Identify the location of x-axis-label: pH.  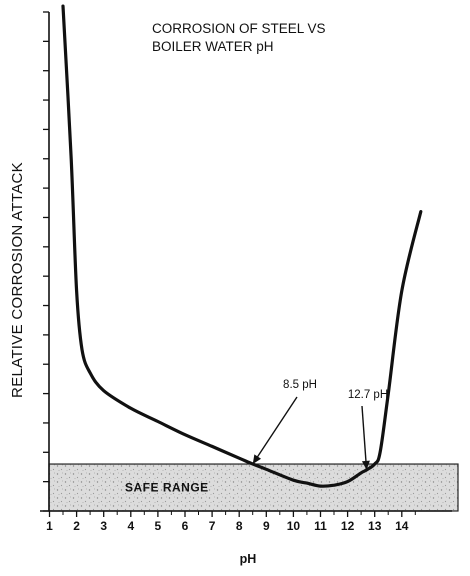
(248, 559).